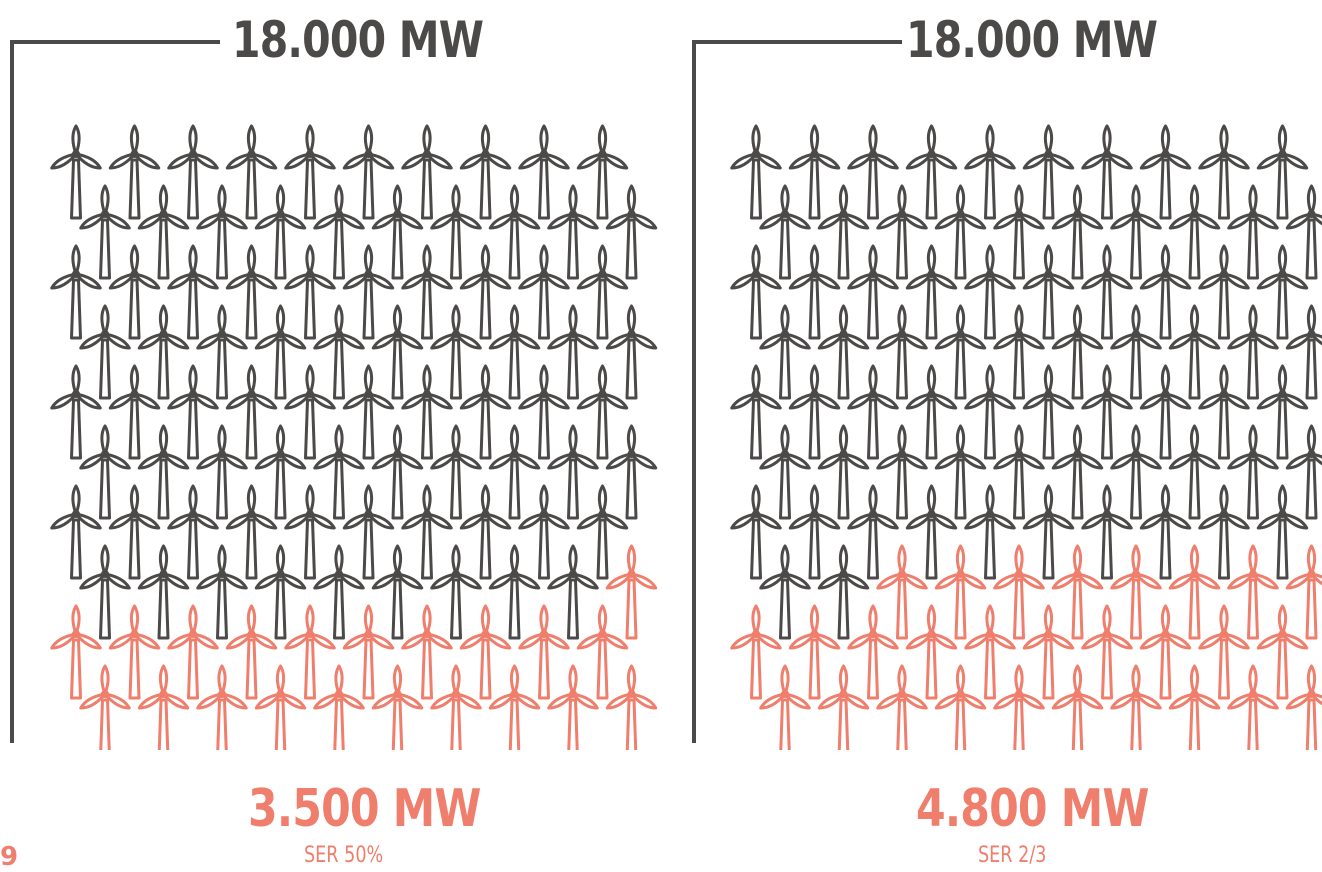  Describe the element at coordinates (115, 42) in the screenshot. I see `bracket-horizontal-line` at that location.